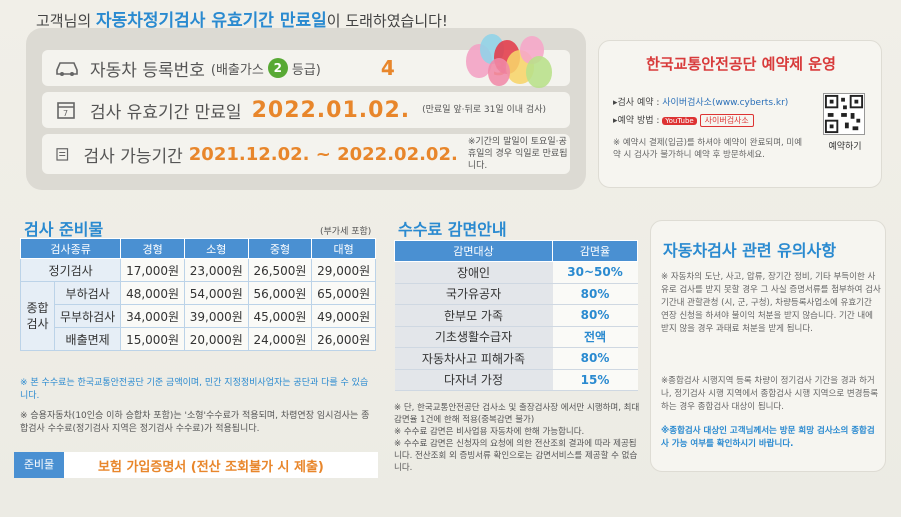 The image size is (901, 517). I want to click on table-row: 장애인 30~50%, so click(516, 272).